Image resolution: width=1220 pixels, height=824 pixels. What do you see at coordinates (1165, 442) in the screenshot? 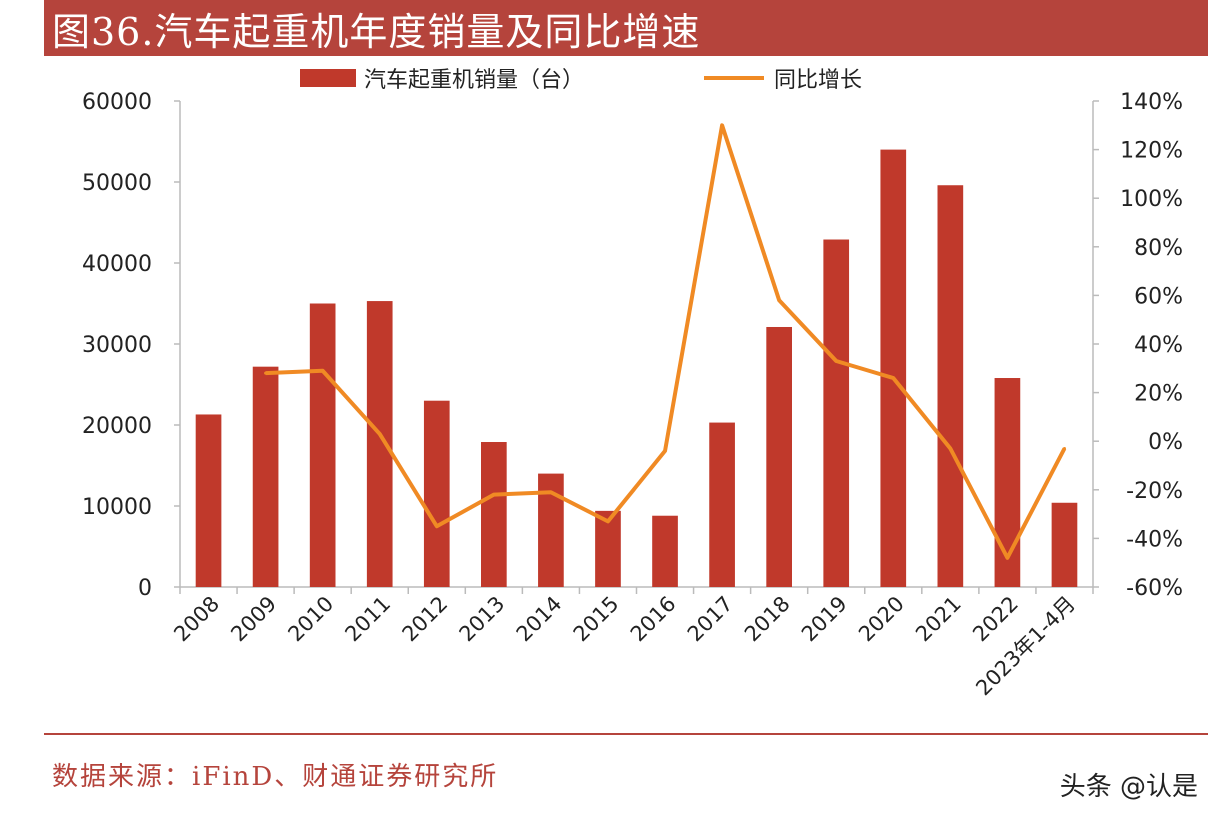
I see `y-right-tick-label: 0%` at bounding box center [1165, 442].